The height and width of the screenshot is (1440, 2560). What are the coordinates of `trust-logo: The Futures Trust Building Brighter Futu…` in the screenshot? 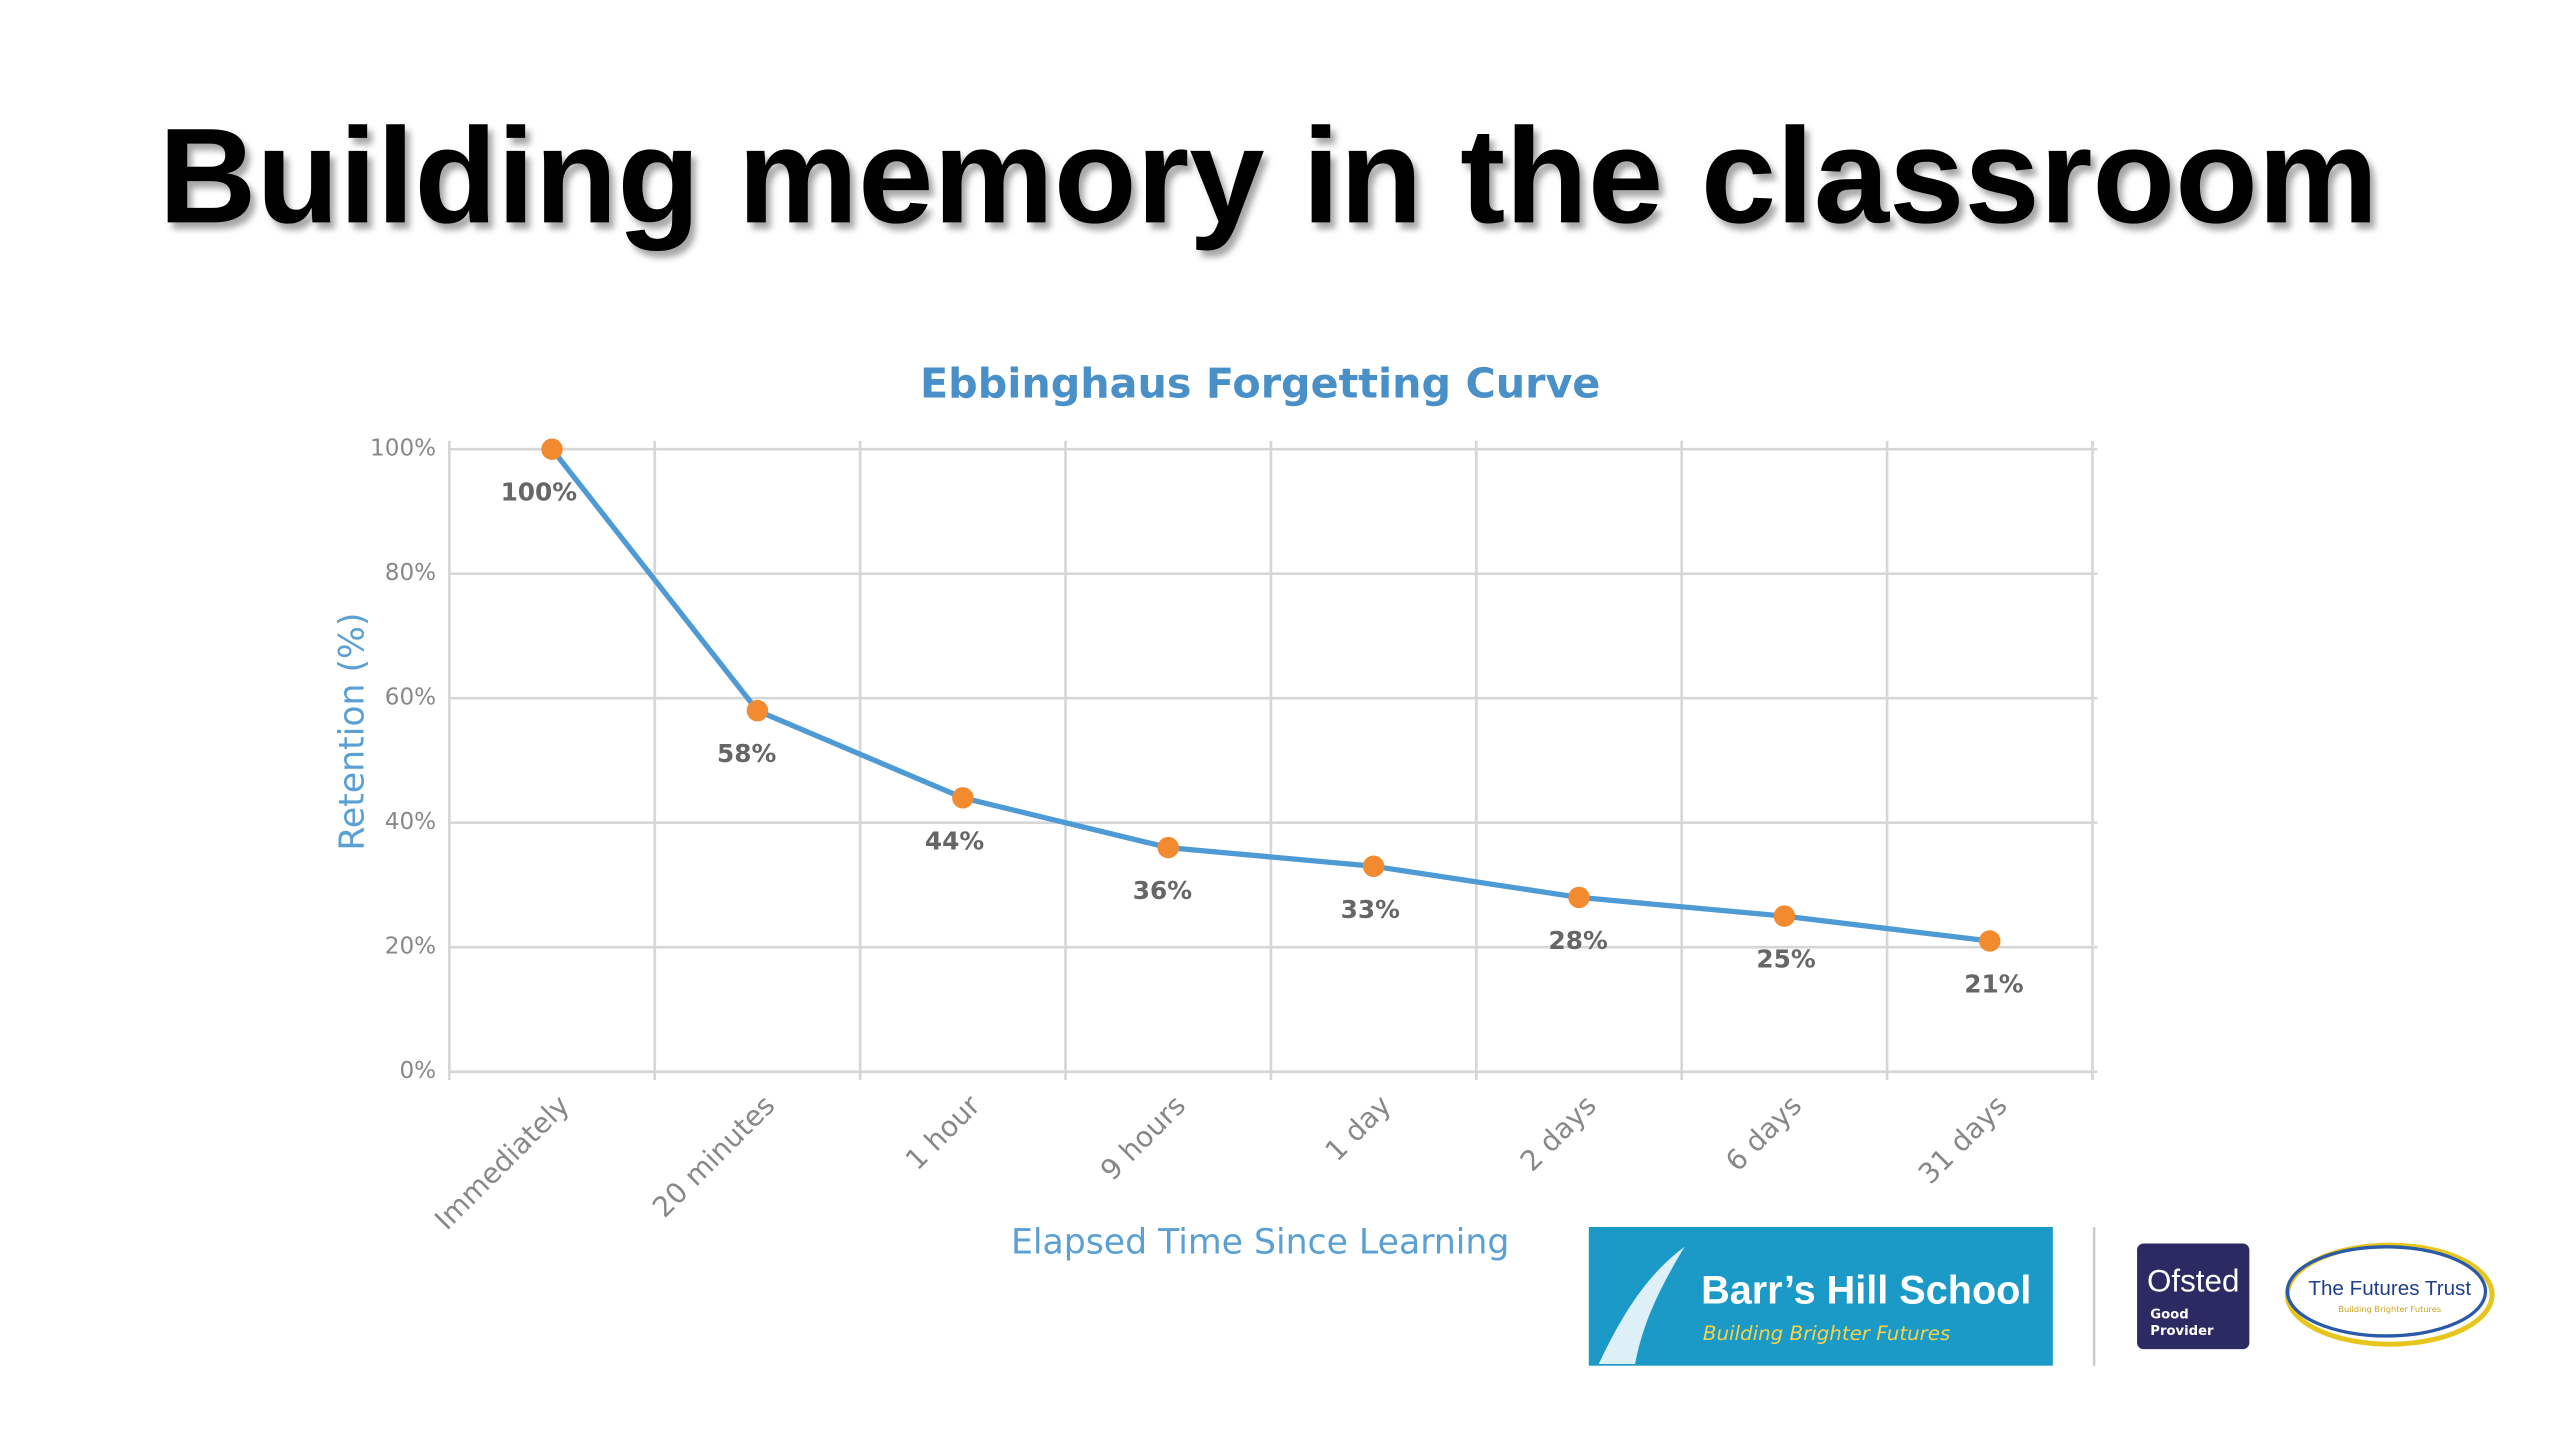 It's located at (2389, 1294).